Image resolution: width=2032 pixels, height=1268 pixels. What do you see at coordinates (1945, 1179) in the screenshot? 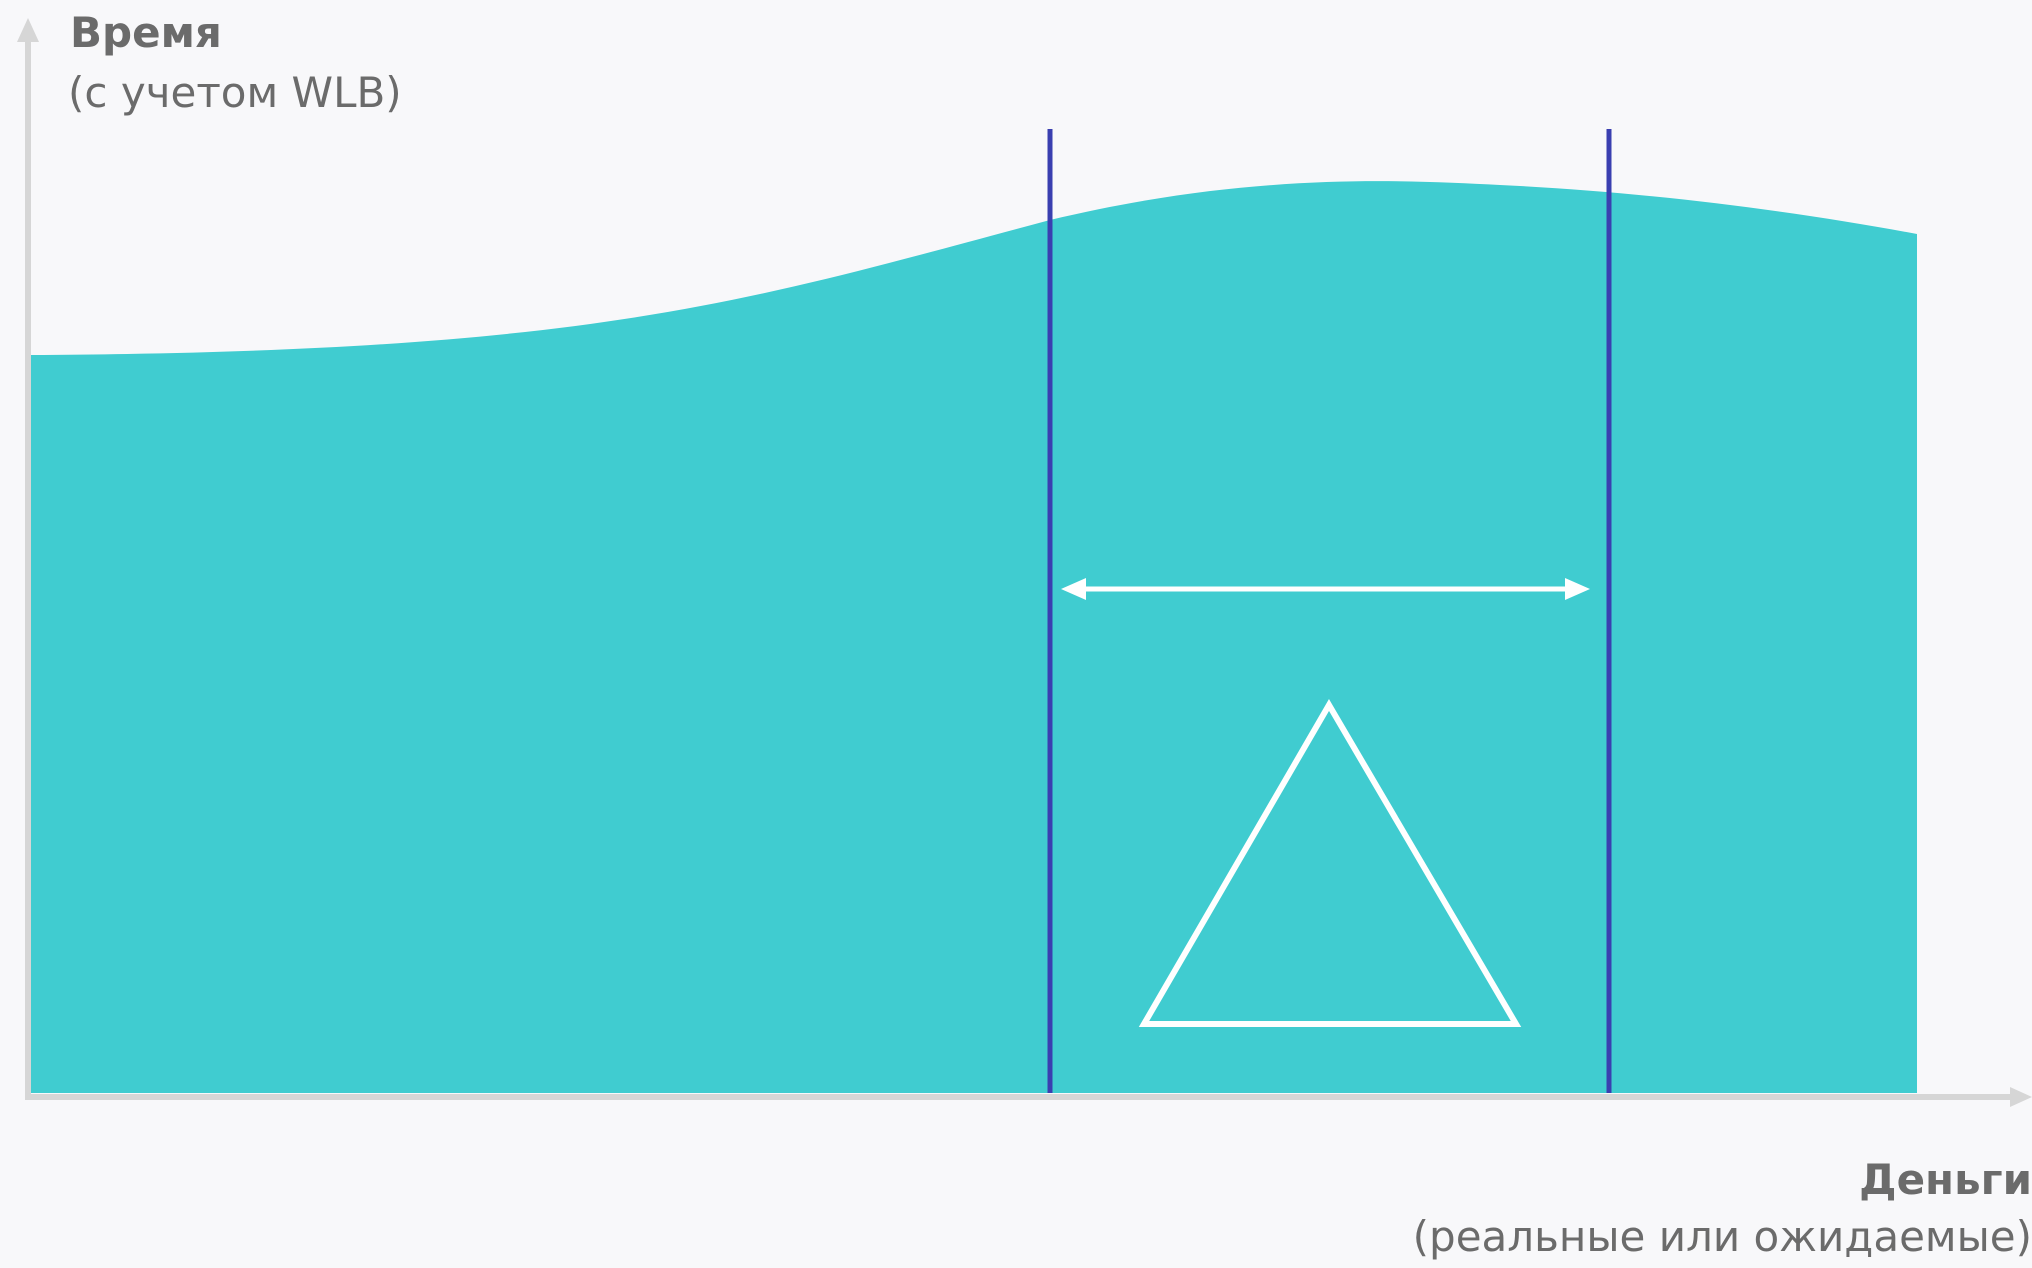
I see `x-axis-title: Деньги` at bounding box center [1945, 1179].